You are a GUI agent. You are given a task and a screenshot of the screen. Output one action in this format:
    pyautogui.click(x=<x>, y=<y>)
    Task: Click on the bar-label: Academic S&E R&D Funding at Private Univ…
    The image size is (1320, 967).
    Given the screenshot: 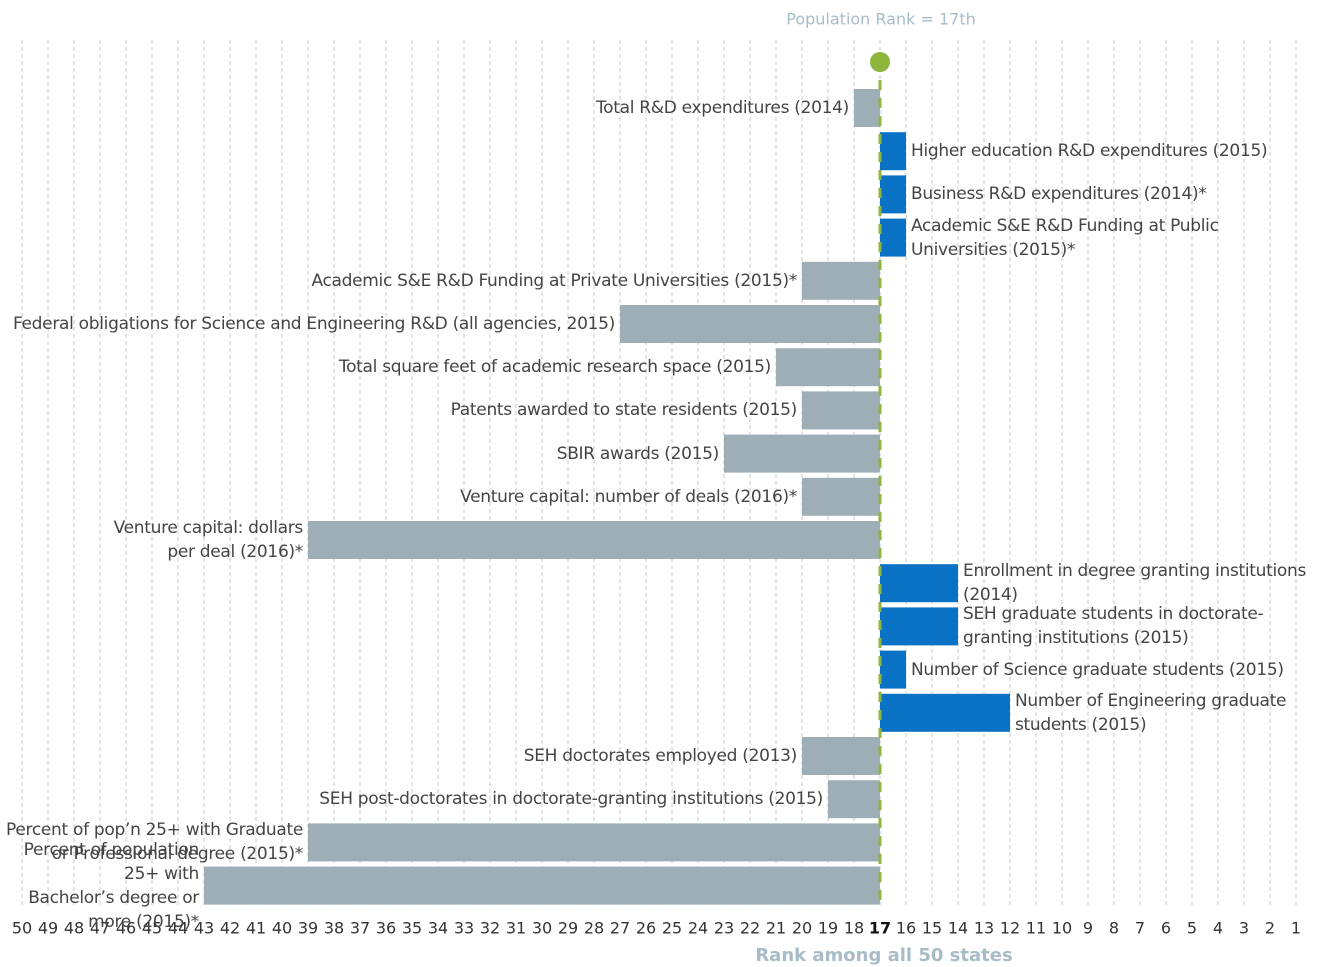 What is the action you would take?
    pyautogui.click(x=554, y=280)
    